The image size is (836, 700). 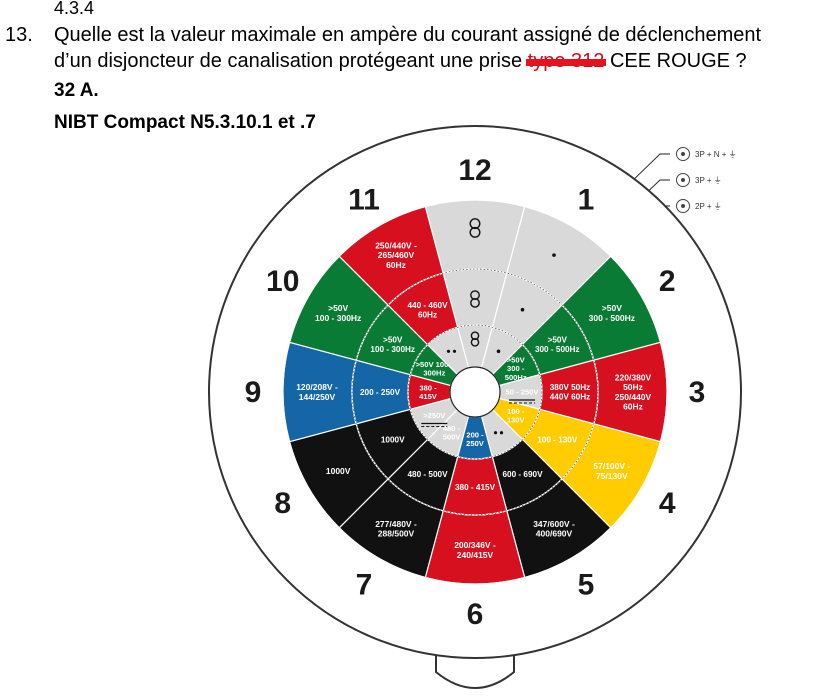 I want to click on sector-label-outer-9: 120/208V -144/250V, so click(x=317, y=392).